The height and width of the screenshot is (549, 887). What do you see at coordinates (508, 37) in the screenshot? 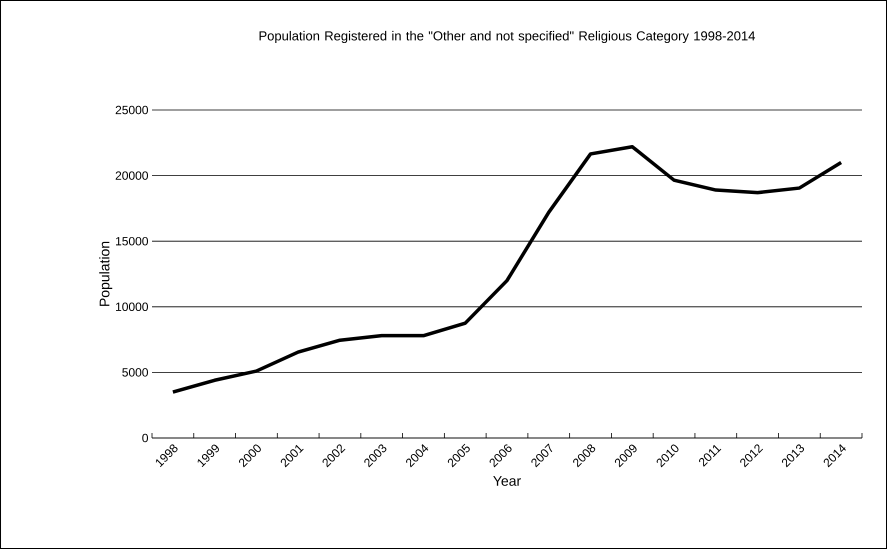
I see `chart-title: Population Registered in the "Other and not specified" Religious Category 1998-2014` at bounding box center [508, 37].